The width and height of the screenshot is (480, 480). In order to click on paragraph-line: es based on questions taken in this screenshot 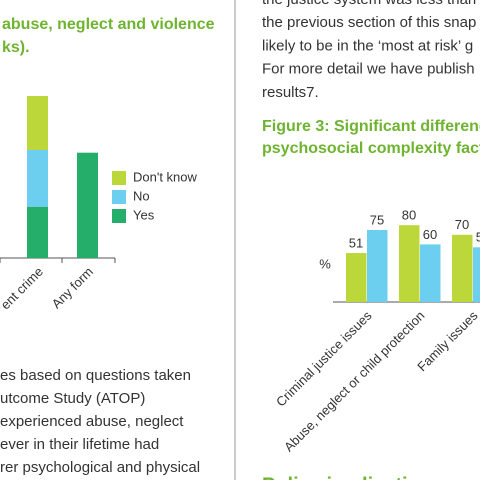, I will do `click(95, 375)`.